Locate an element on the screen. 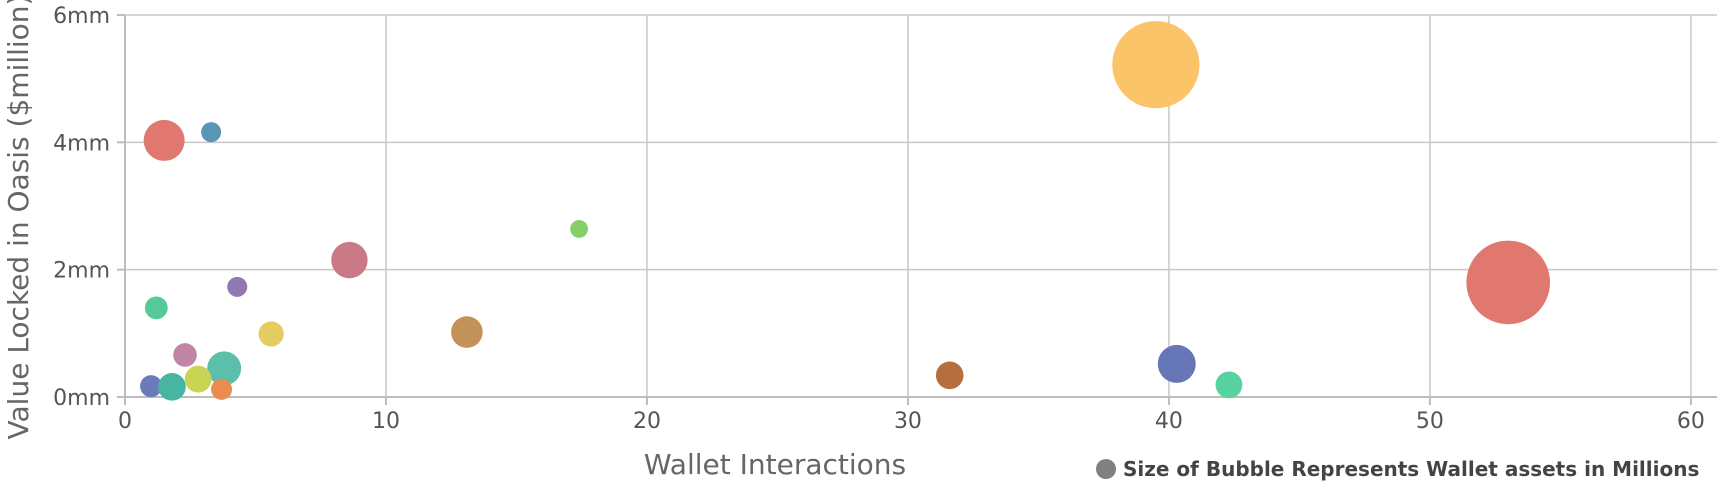 This screenshot has height=494, width=1723. x-axis-title: Wallet Interactions is located at coordinates (775, 464).